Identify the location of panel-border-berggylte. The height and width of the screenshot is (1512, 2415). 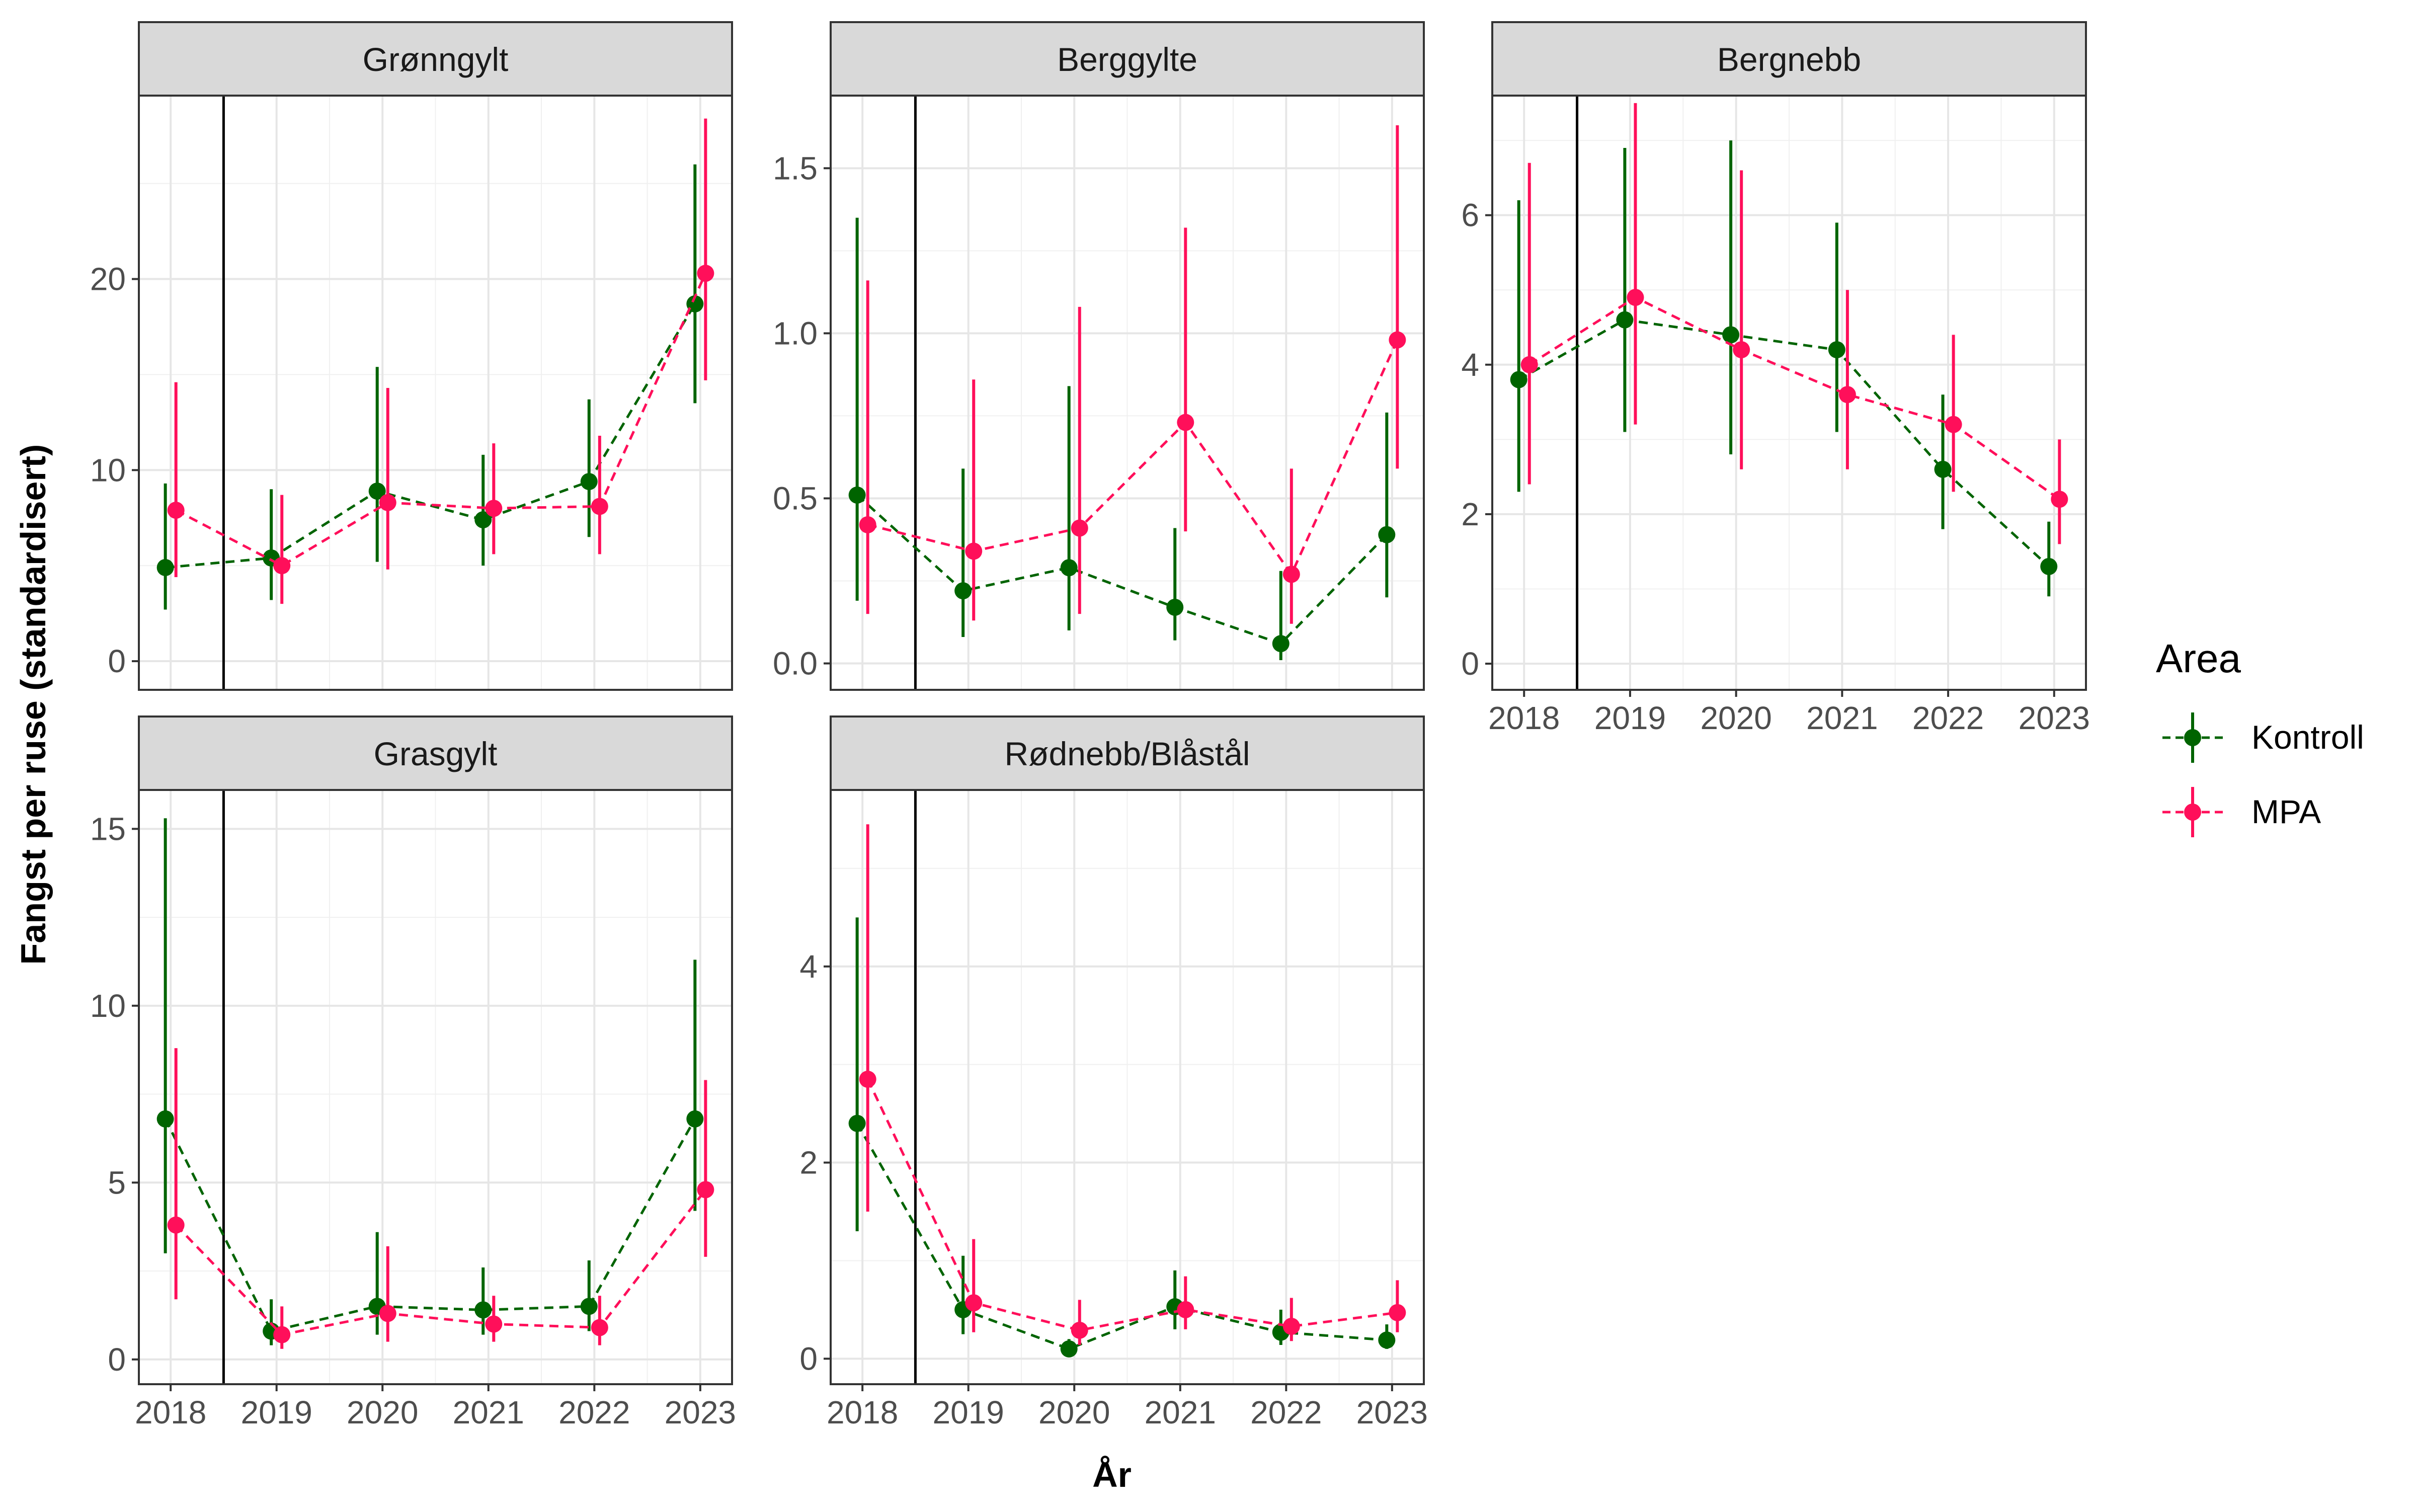
(1127, 393).